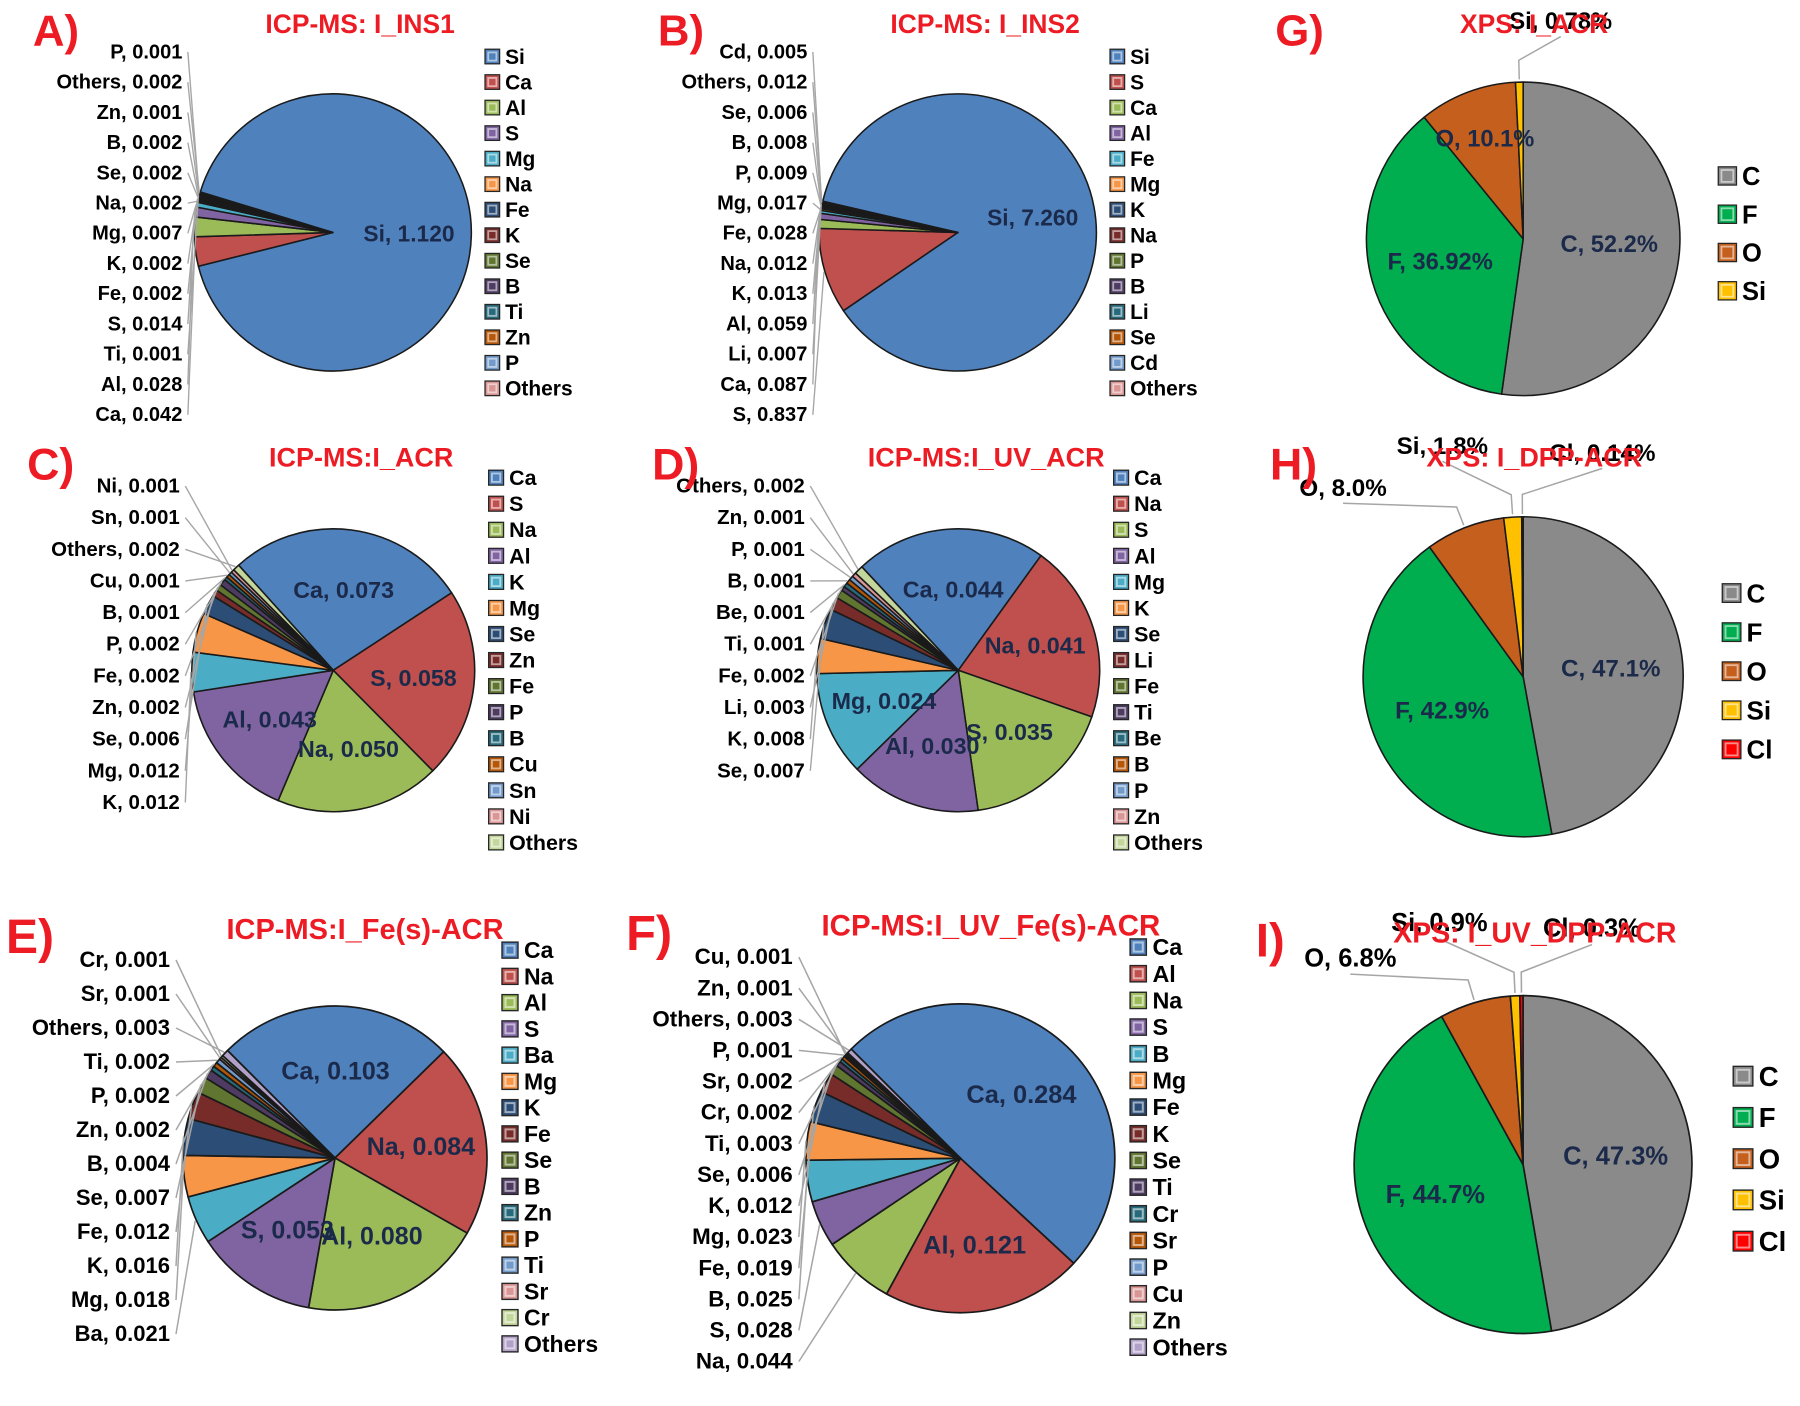 The image size is (1800, 1406). I want to click on legend-swatch-Fe, so click(496, 686).